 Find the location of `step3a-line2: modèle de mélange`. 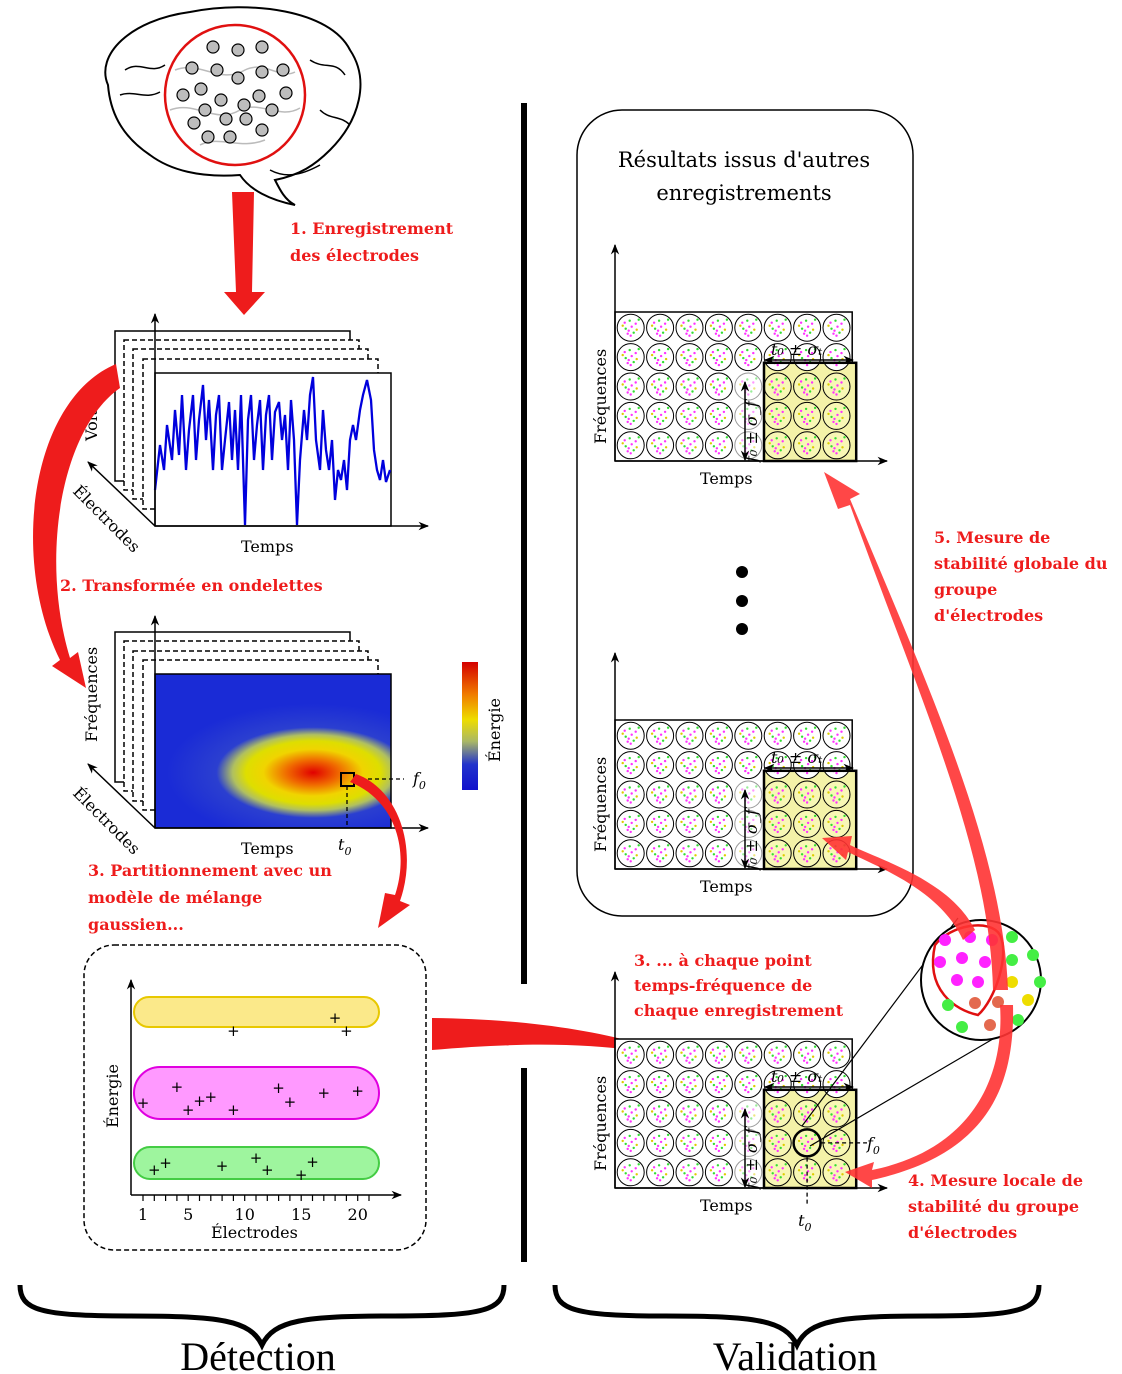

step3a-line2: modèle de mélange is located at coordinates (175, 897).